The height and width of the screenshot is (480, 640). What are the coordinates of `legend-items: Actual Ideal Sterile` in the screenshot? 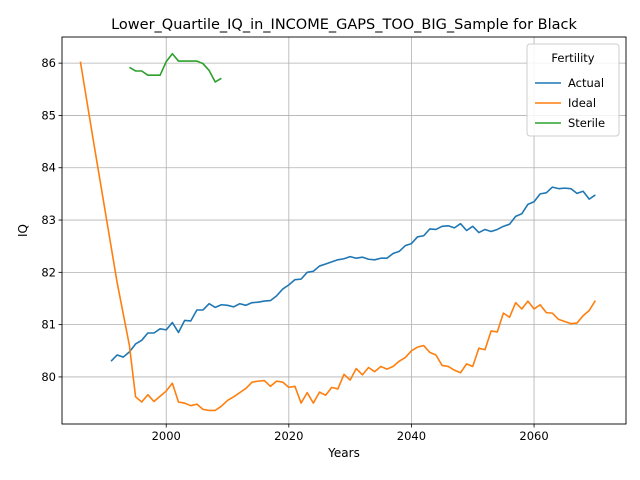 It's located at (570, 103).